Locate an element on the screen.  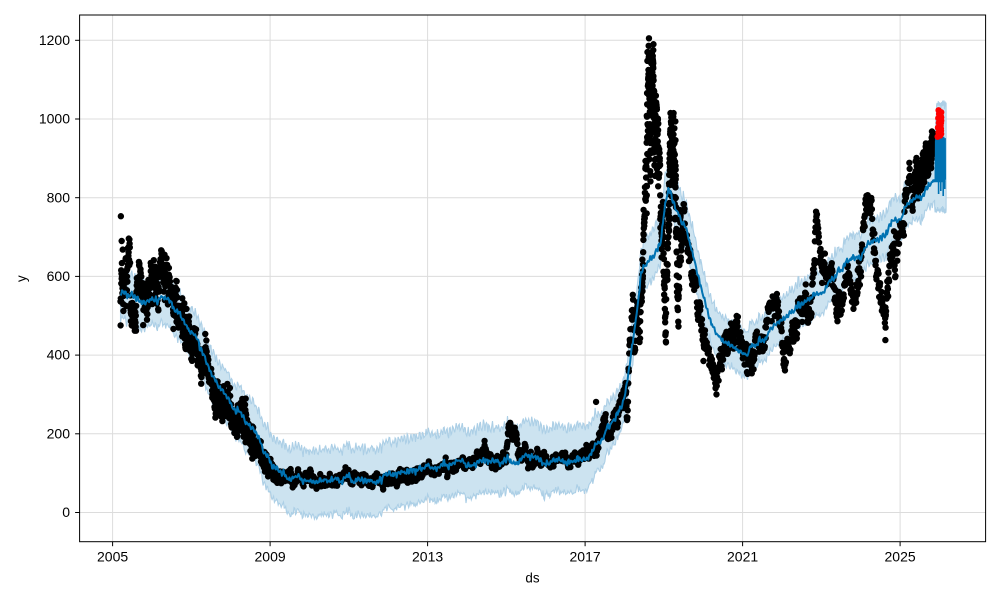
svg-text: 200 is located at coordinates (59, 433).